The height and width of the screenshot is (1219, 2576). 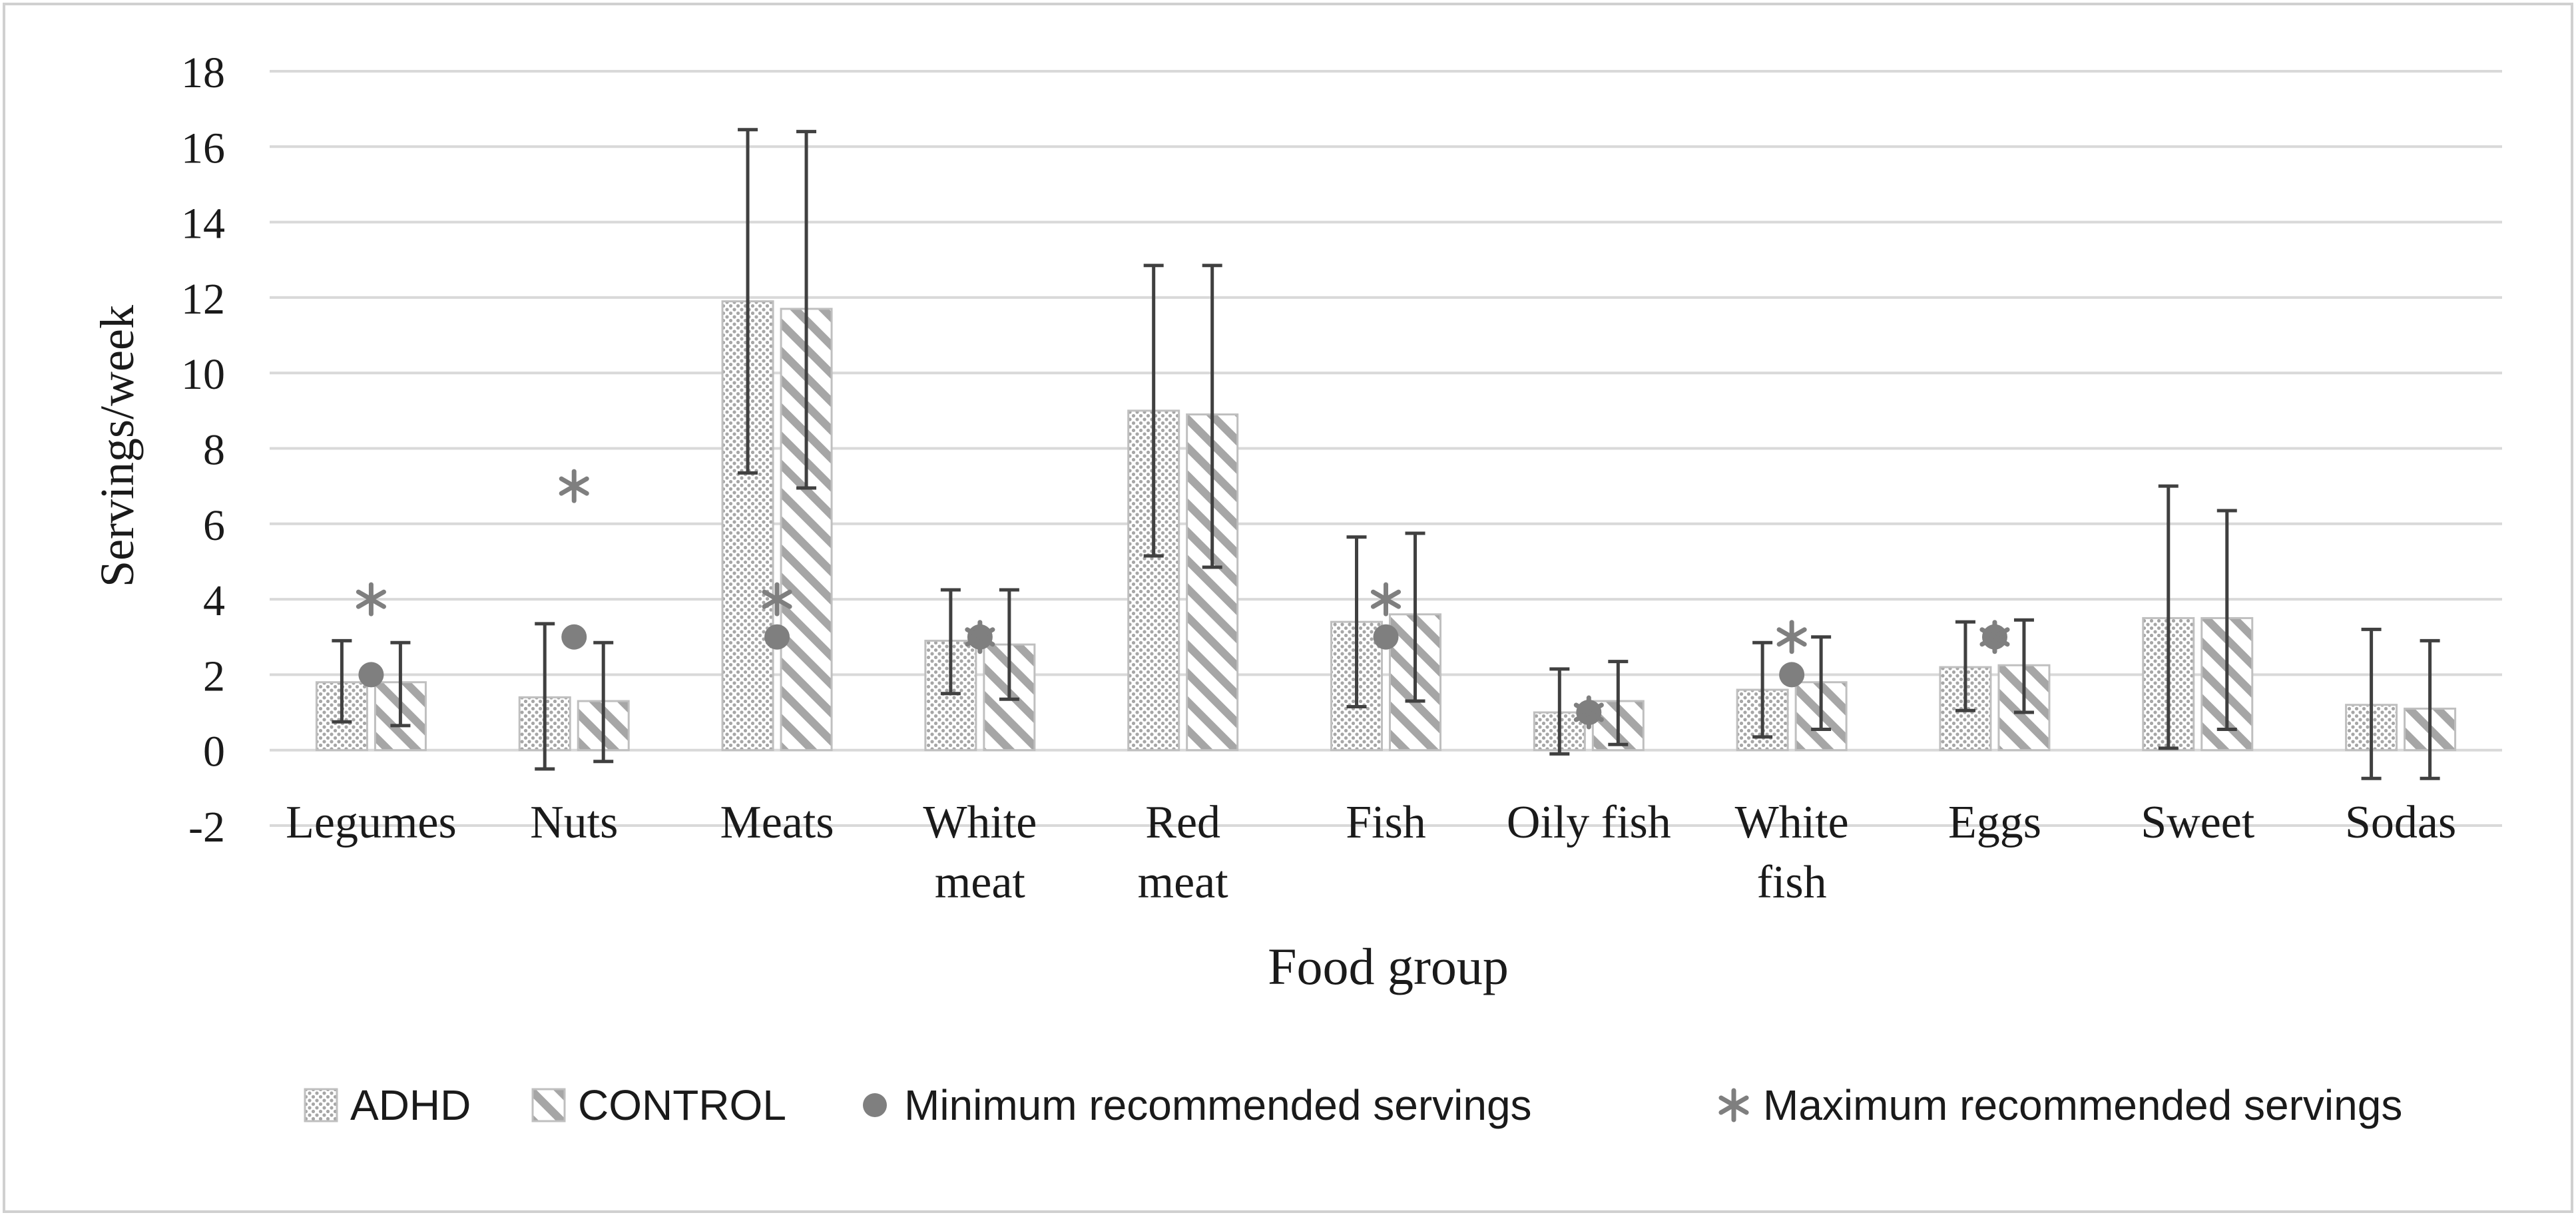 I want to click on legend-swatch-circle, so click(x=875, y=1105).